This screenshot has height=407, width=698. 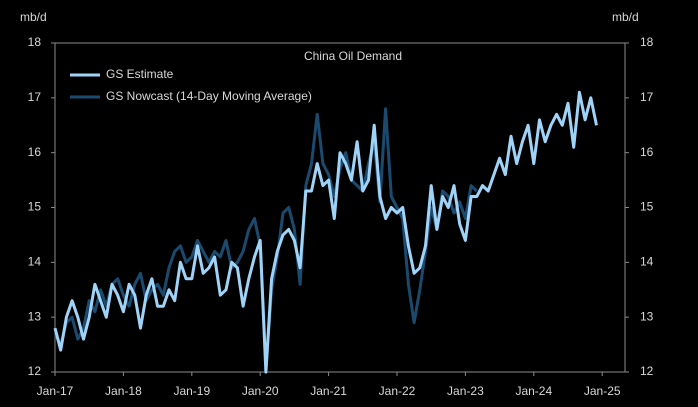 I want to click on x-tick-label: Jan-23, so click(x=465, y=391).